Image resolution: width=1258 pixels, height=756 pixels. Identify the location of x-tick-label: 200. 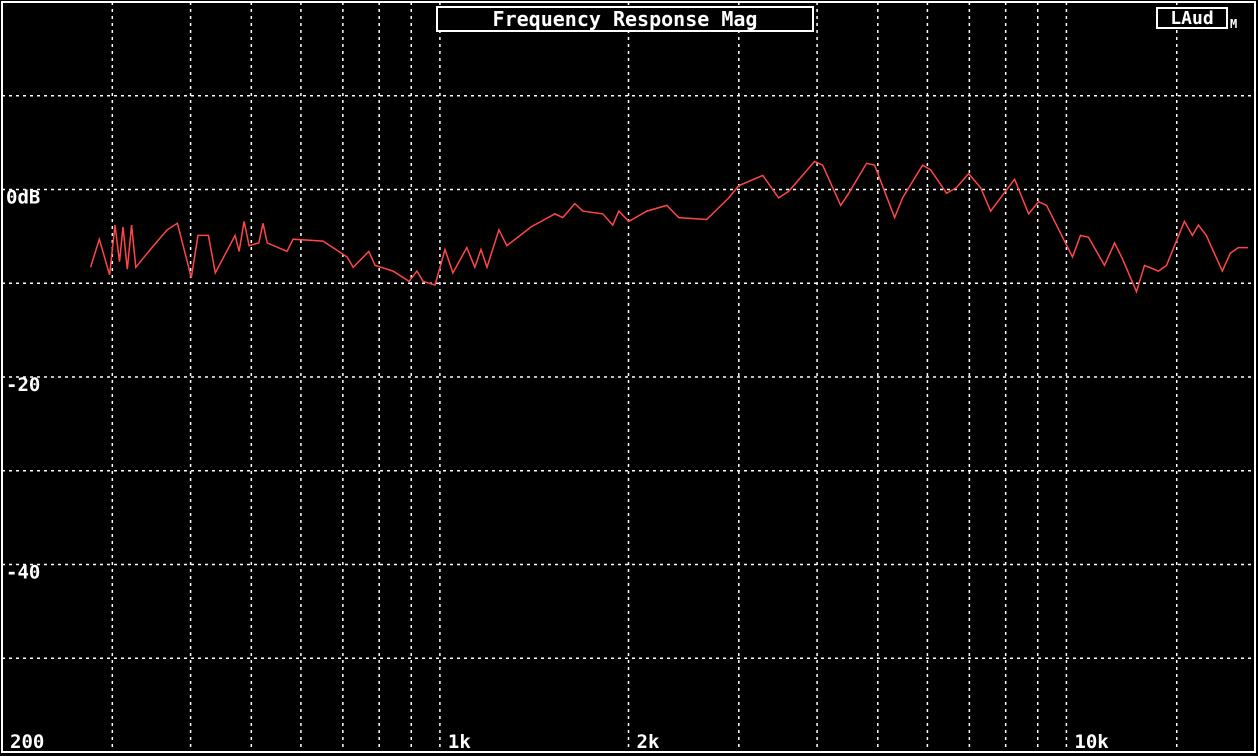
(27, 742).